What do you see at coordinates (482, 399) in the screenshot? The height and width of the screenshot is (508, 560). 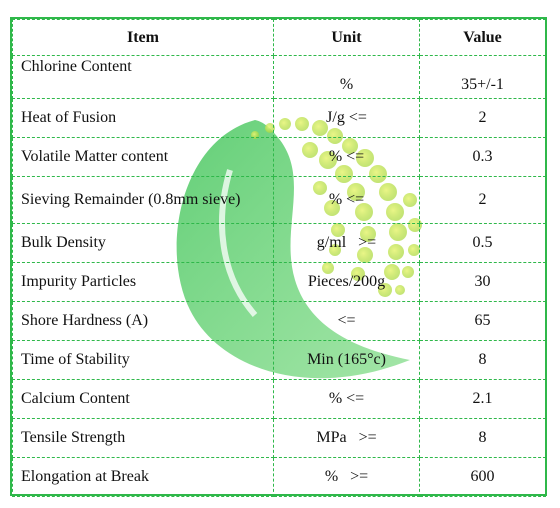 I see `row-value: 2.1` at bounding box center [482, 399].